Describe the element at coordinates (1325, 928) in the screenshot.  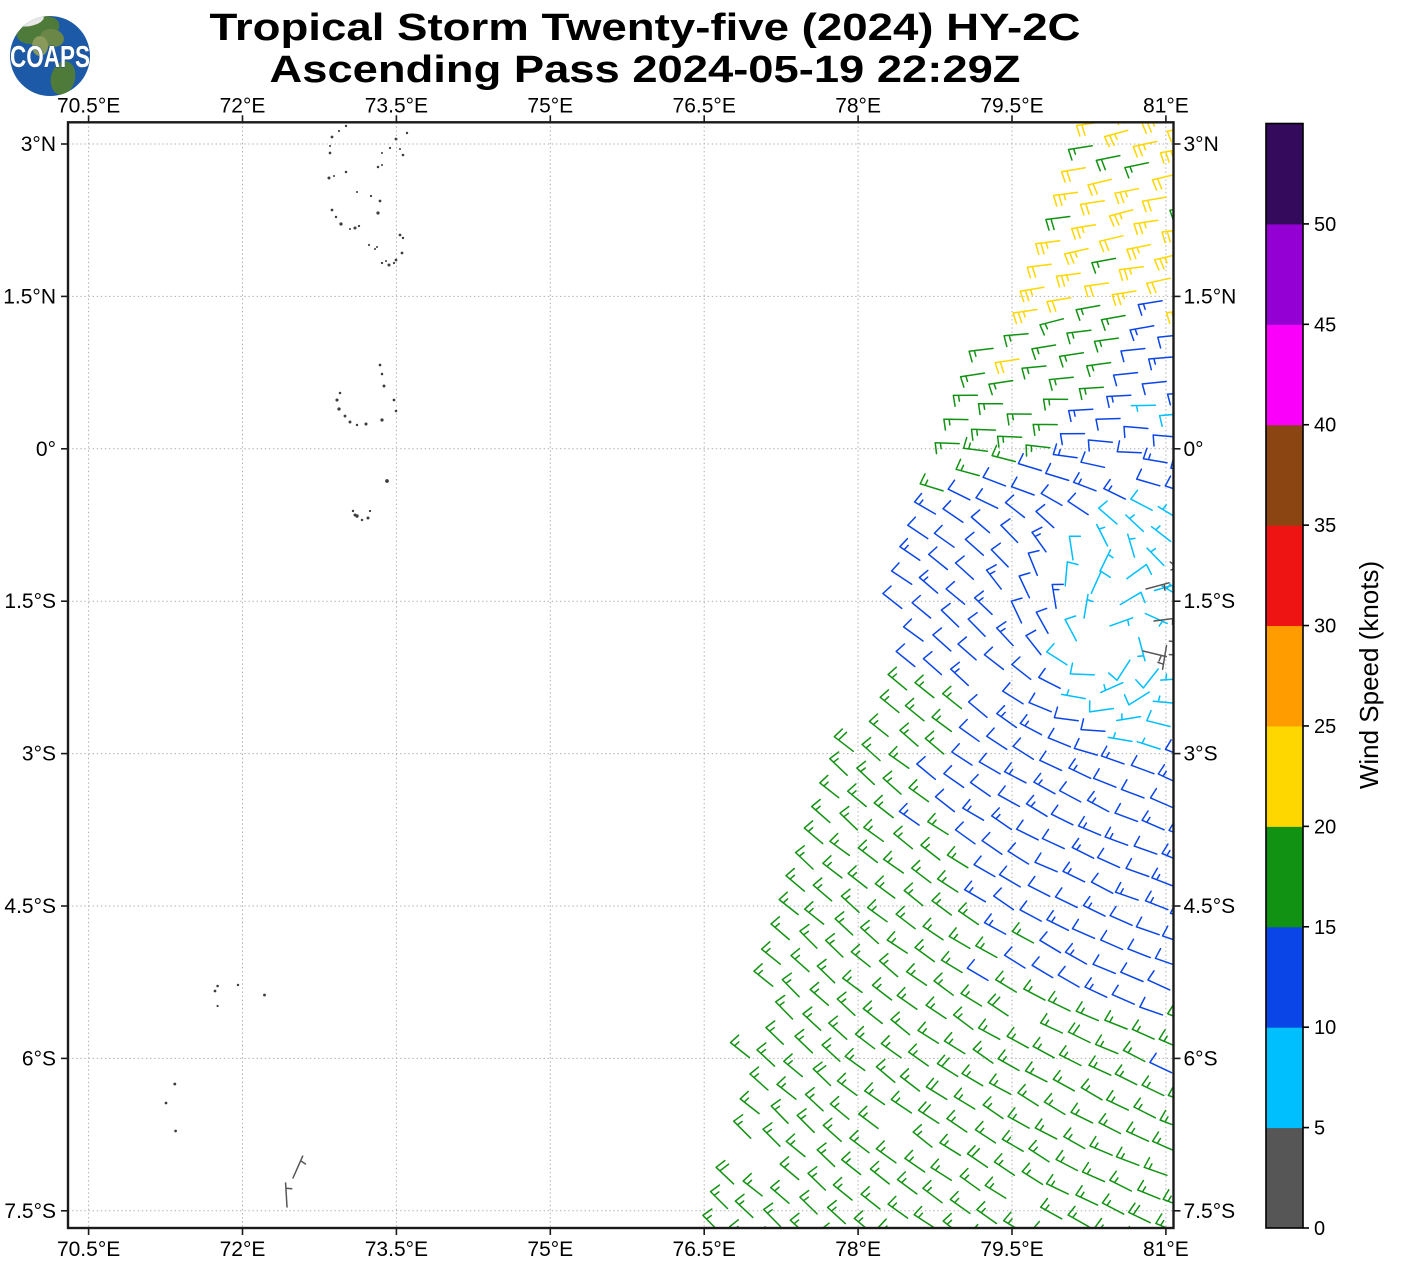
I see `svg-text: 15` at that location.